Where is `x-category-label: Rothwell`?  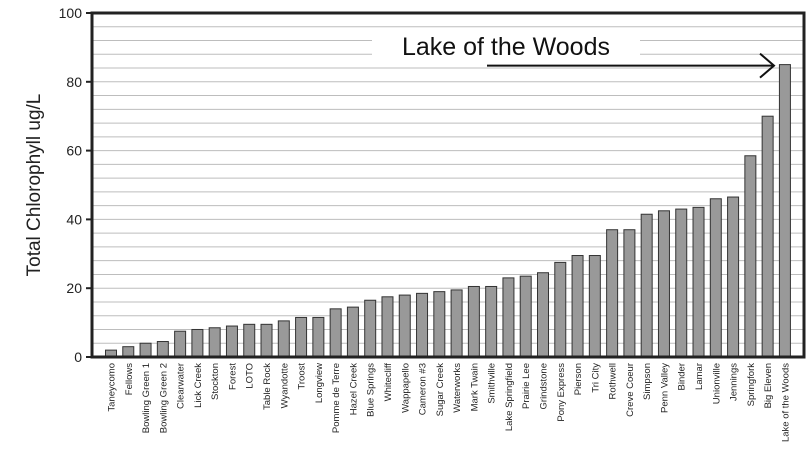 x-category-label: Rothwell is located at coordinates (613, 381).